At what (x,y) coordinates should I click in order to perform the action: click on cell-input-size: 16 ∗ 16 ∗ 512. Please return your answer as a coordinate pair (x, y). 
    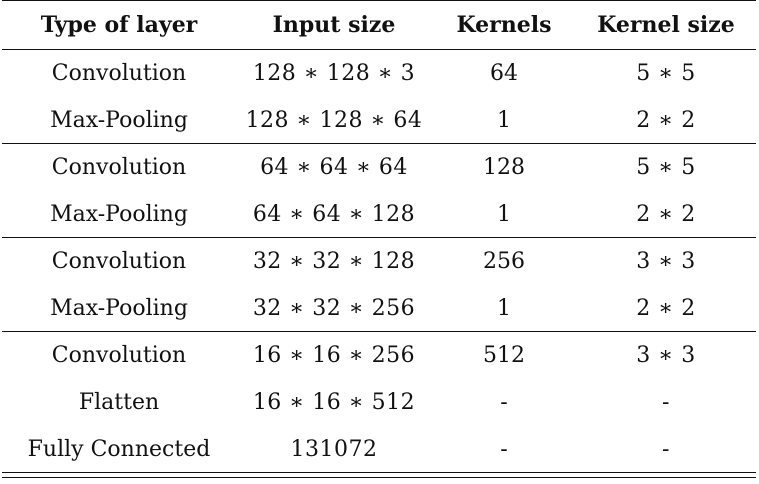
    Looking at the image, I should click on (334, 402).